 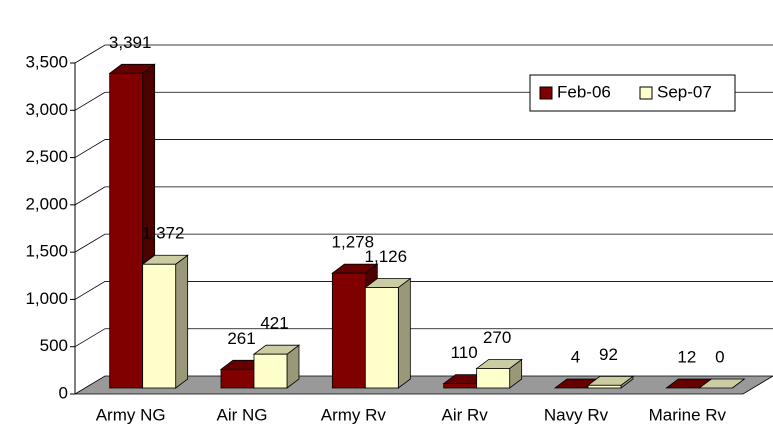 What do you see at coordinates (584, 91) in the screenshot?
I see `legend-label: Feb-06` at bounding box center [584, 91].